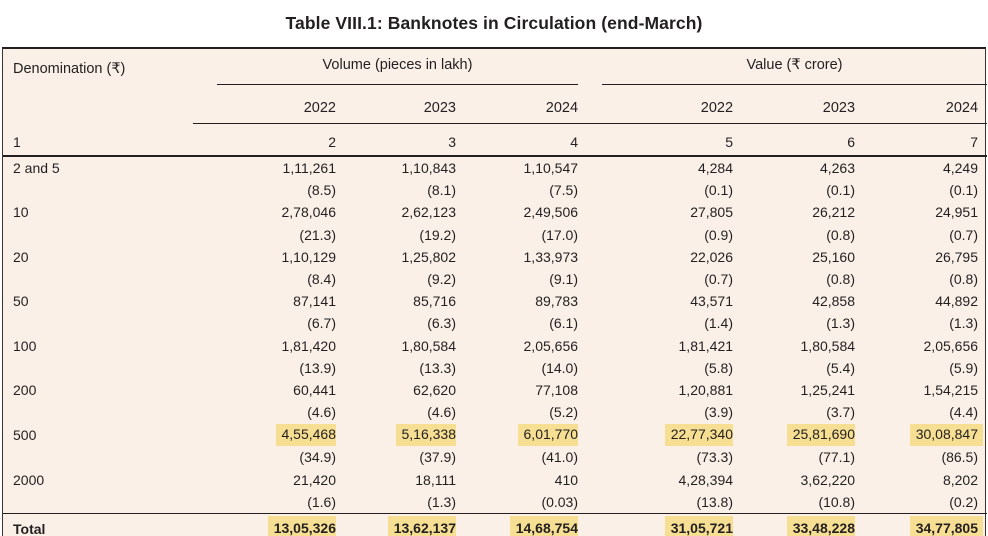 The height and width of the screenshot is (536, 988). I want to click on value-cell: 43,571, so click(712, 301).